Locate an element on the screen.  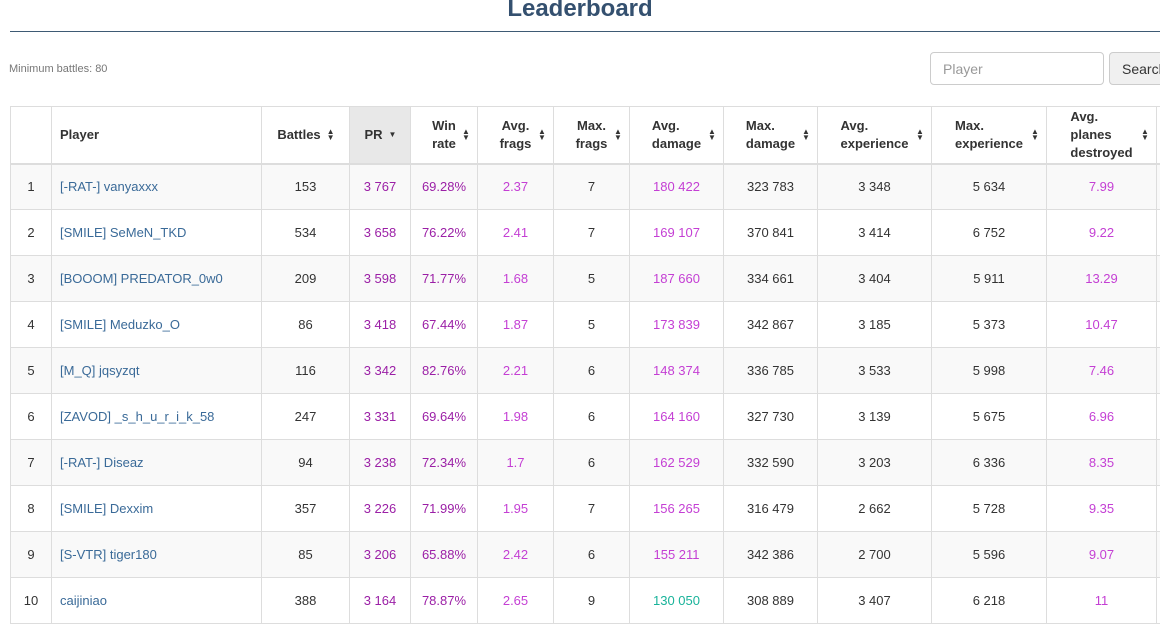
table-cell-pr: 3 238 is located at coordinates (380, 462).